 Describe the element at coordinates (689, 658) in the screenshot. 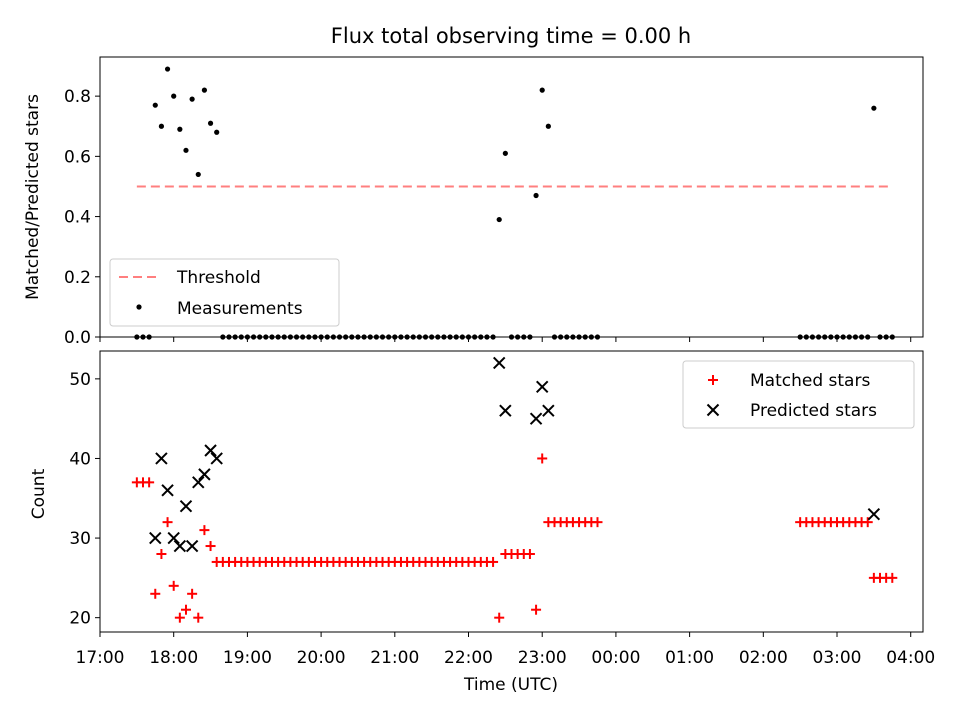

I see `x-tick-label: 01:00` at that location.